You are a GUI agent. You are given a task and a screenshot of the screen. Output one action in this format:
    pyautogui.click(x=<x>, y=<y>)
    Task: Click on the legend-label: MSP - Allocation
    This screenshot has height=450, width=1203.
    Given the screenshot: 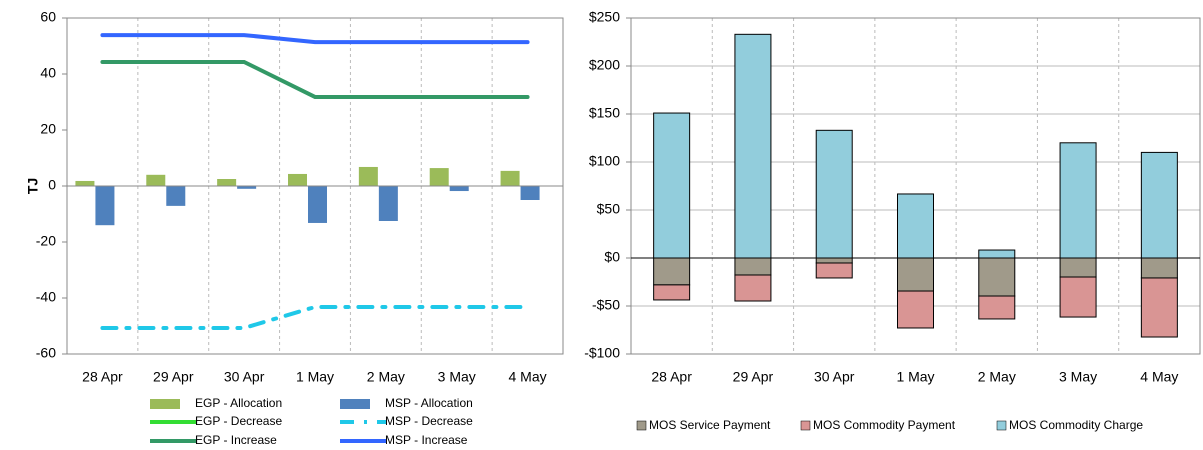 What is the action you would take?
    pyautogui.click(x=429, y=403)
    